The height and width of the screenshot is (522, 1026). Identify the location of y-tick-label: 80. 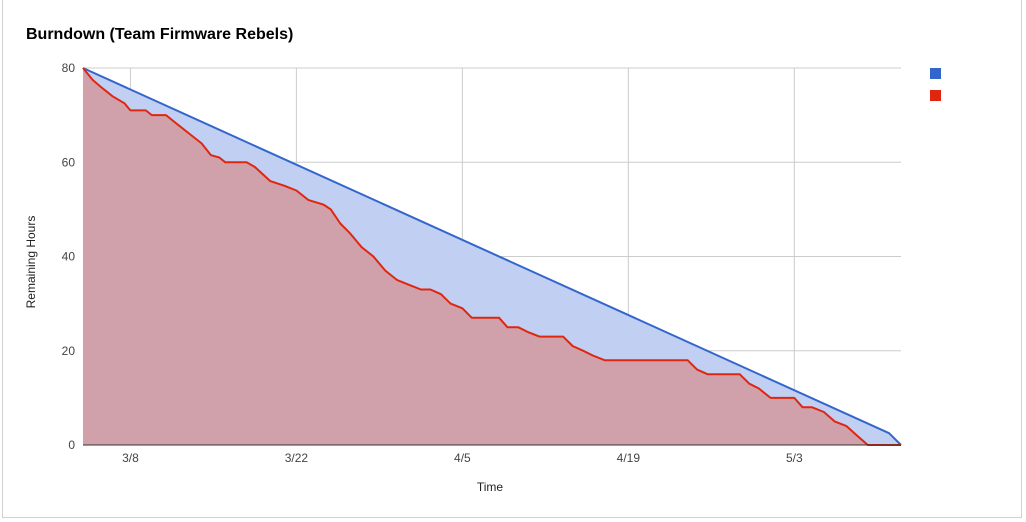
(69, 68).